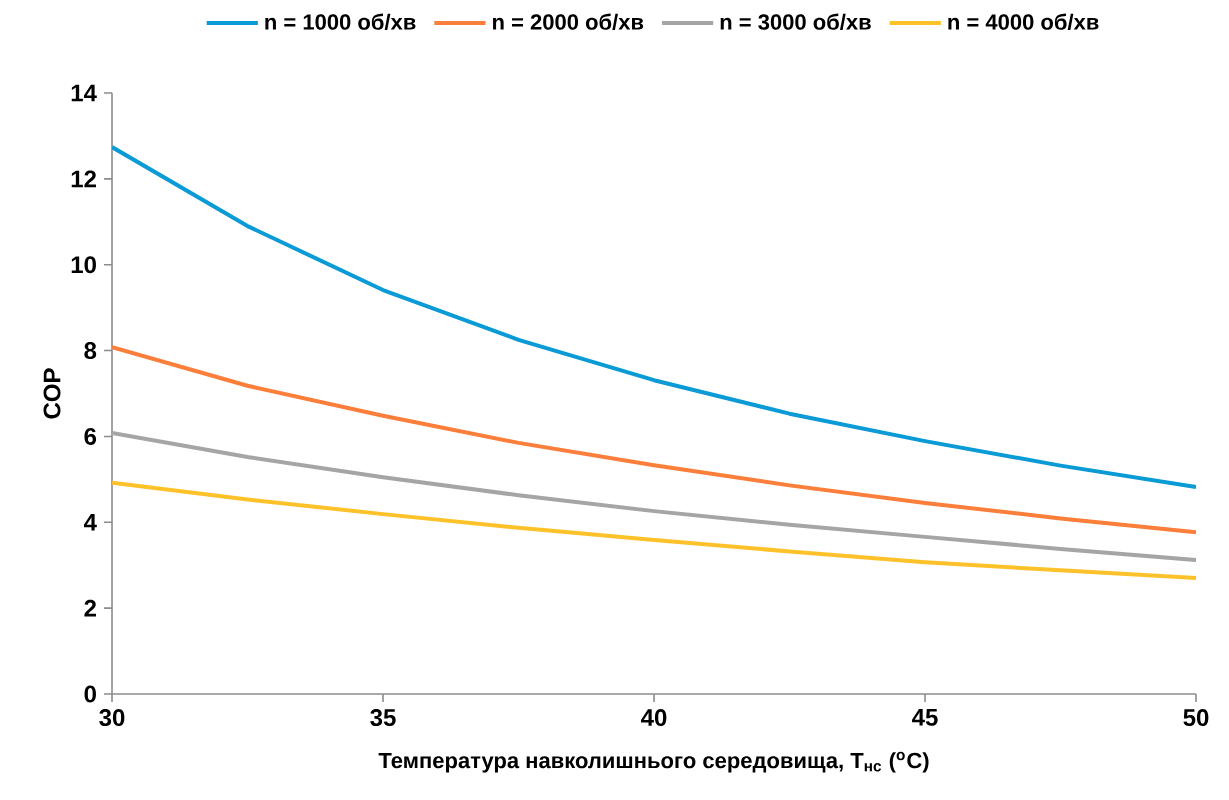 The height and width of the screenshot is (800, 1229). I want to click on legend-label: n = 1000 об/хв, so click(340, 22).